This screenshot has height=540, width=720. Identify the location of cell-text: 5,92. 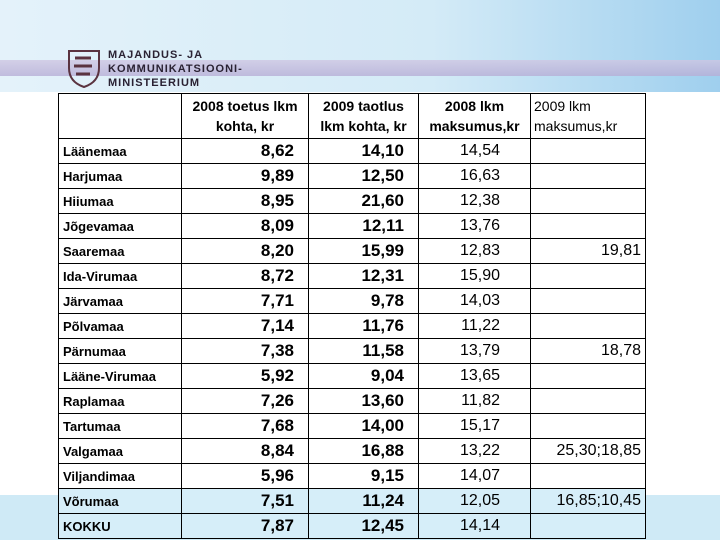
(277, 375).